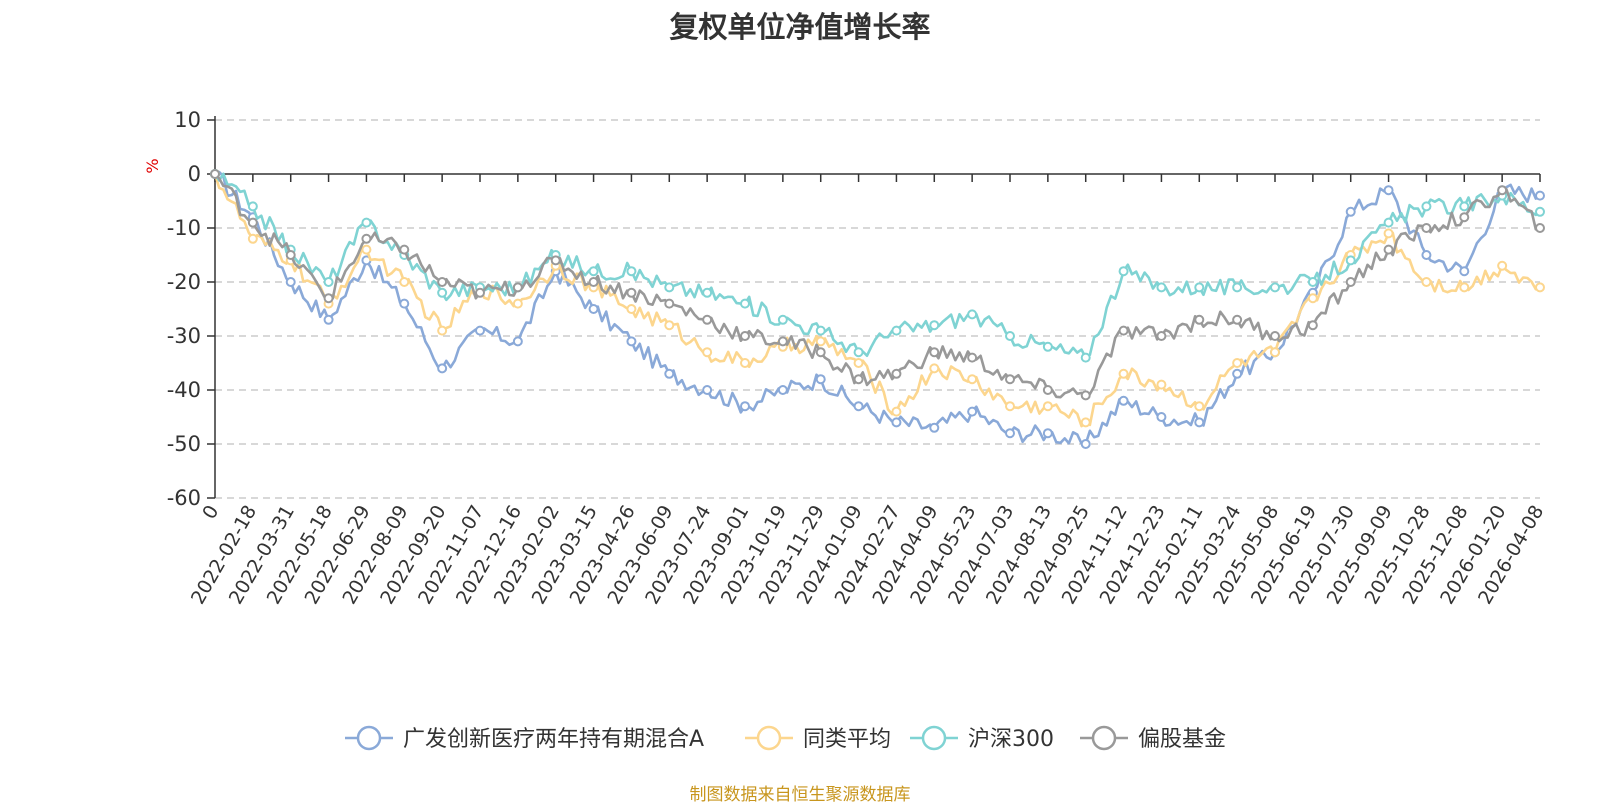 This screenshot has height=805, width=1600. I want to click on y-tick-label: -40, so click(184, 390).